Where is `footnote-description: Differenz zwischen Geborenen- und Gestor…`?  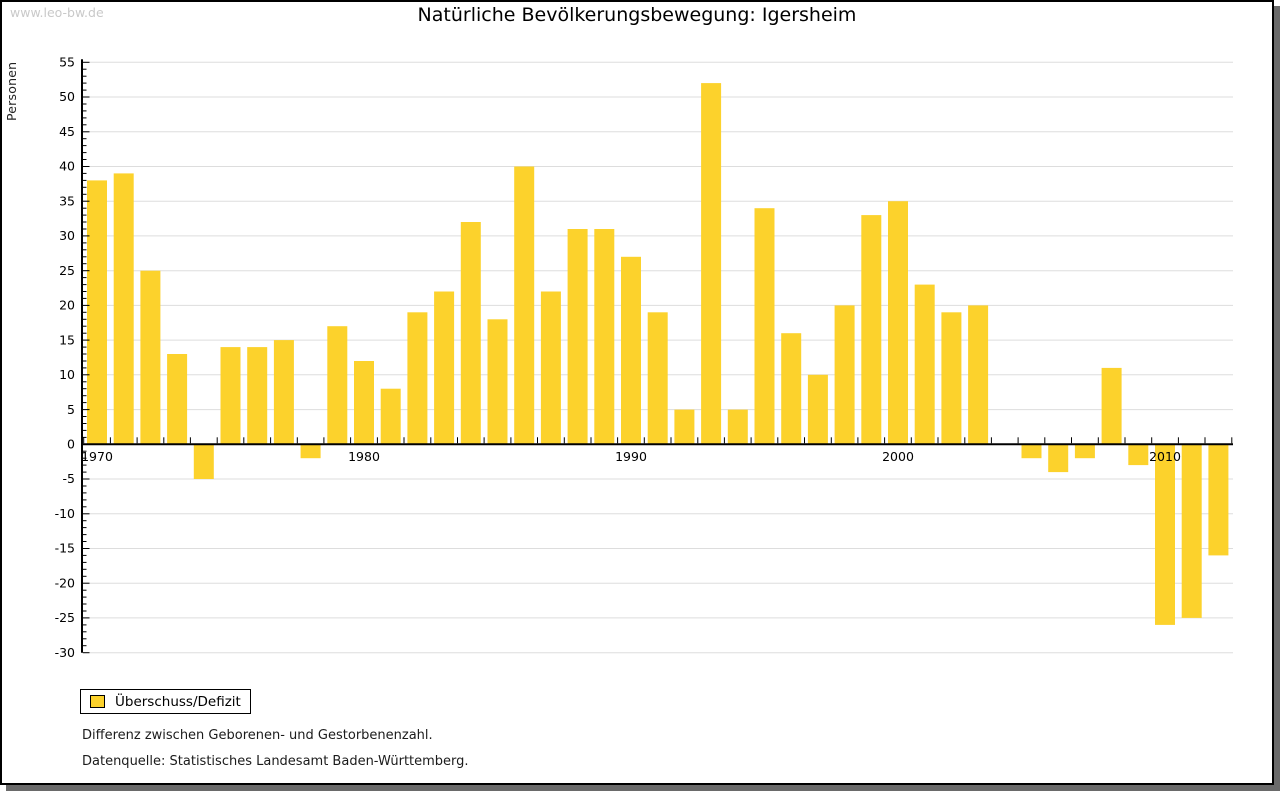
footnote-description: Differenz zwischen Geborenen- und Gestor… is located at coordinates (257, 735).